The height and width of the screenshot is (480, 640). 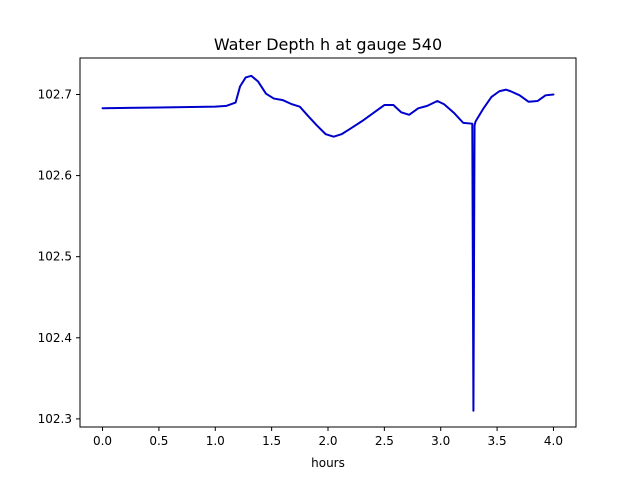 I want to click on x-axis: 0.0 0.5 1.0 1.5 2.0 2.5 3.0 3.5 4.0, so click(x=328, y=437).